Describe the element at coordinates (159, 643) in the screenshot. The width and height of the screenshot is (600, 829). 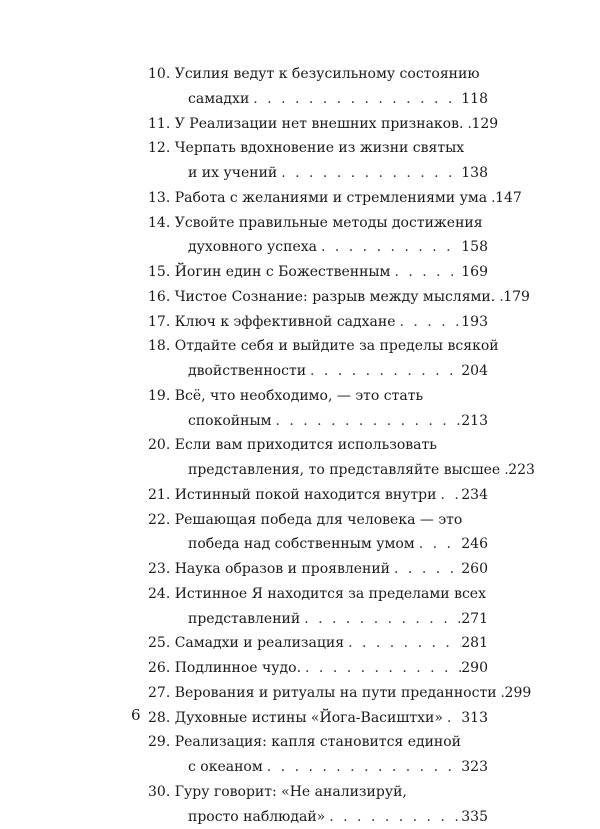
I see `toc-entry-number: 25.` at that location.